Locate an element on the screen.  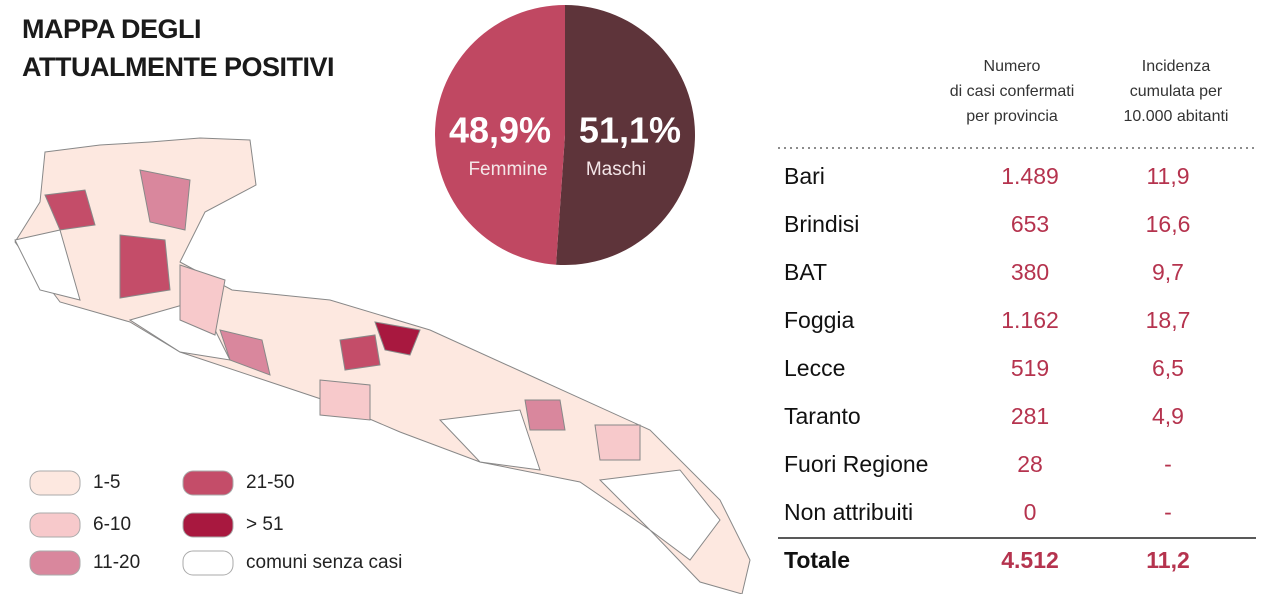
legend-label: comuni senza casi is located at coordinates (324, 562).